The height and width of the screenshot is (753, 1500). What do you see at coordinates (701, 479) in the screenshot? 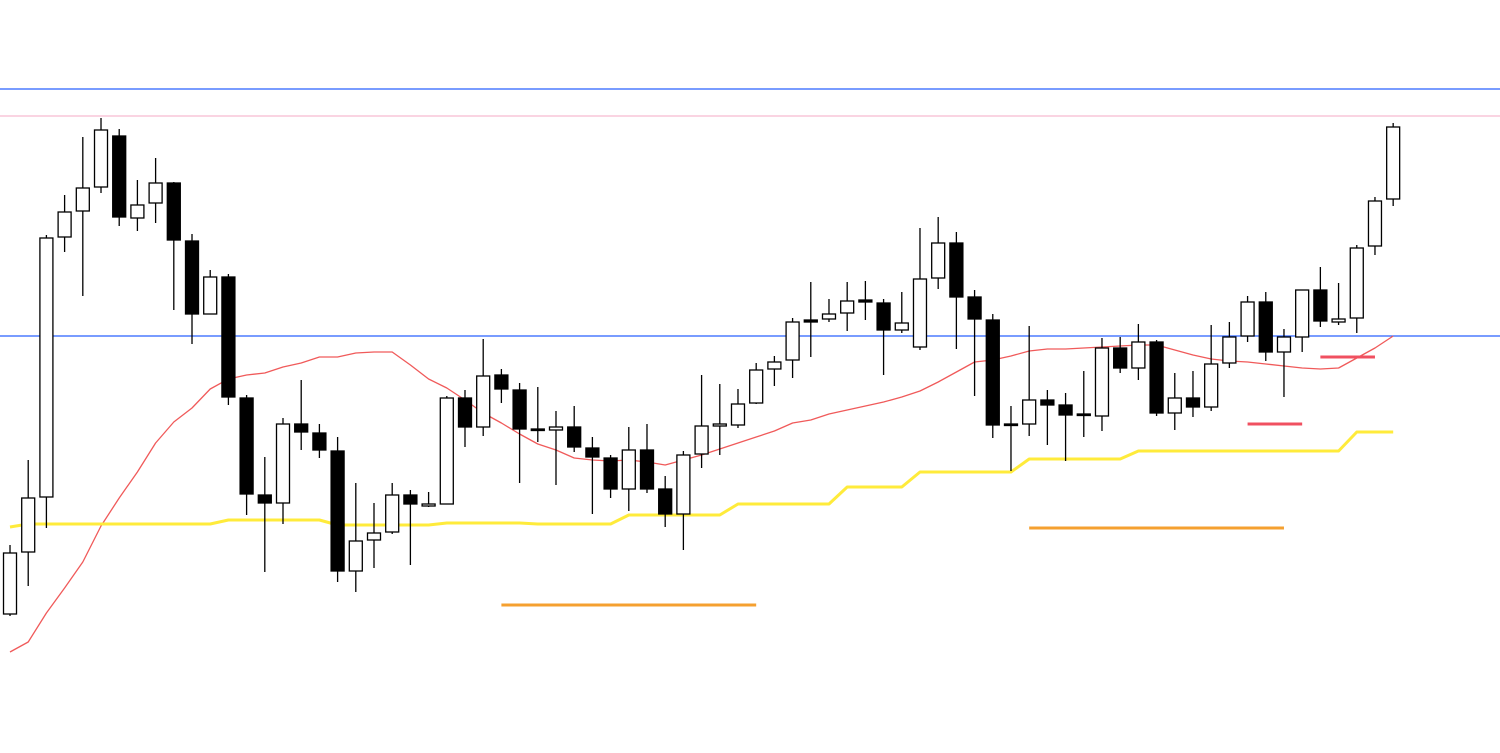
I see `support-line` at bounding box center [701, 479].